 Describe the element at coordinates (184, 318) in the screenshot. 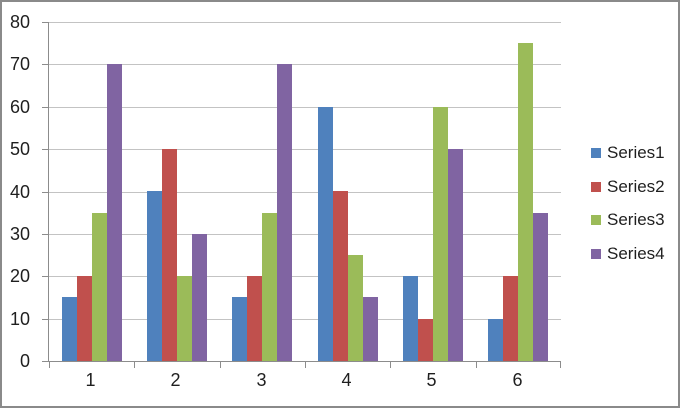

I see `bar-series3-cat2` at that location.